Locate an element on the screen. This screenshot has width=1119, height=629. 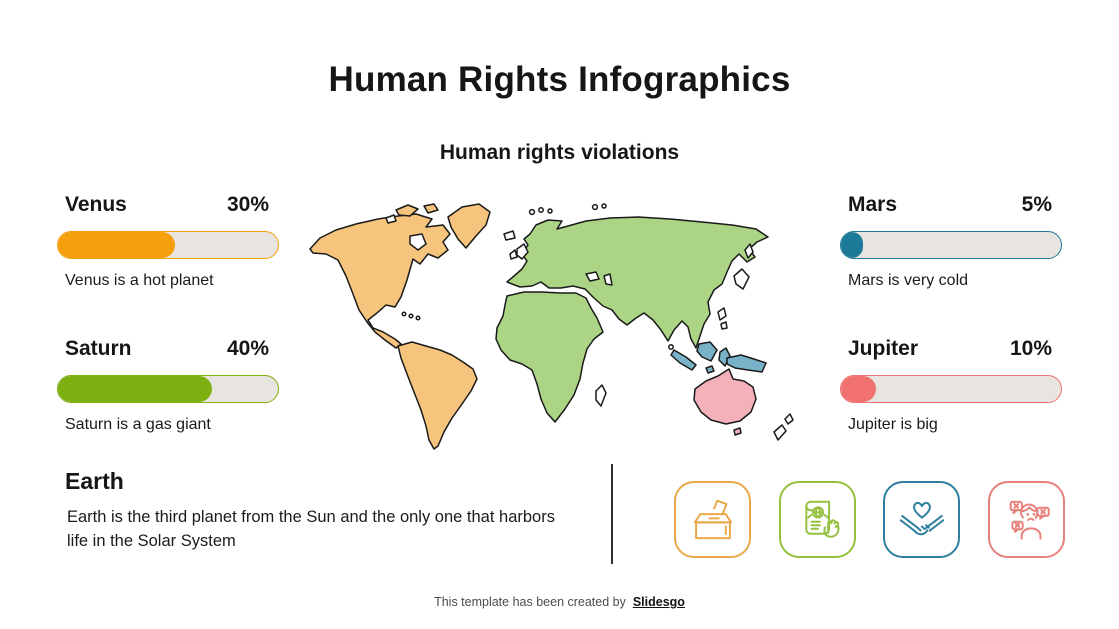
slidesgo-link: Slidesgo is located at coordinates (658, 602).